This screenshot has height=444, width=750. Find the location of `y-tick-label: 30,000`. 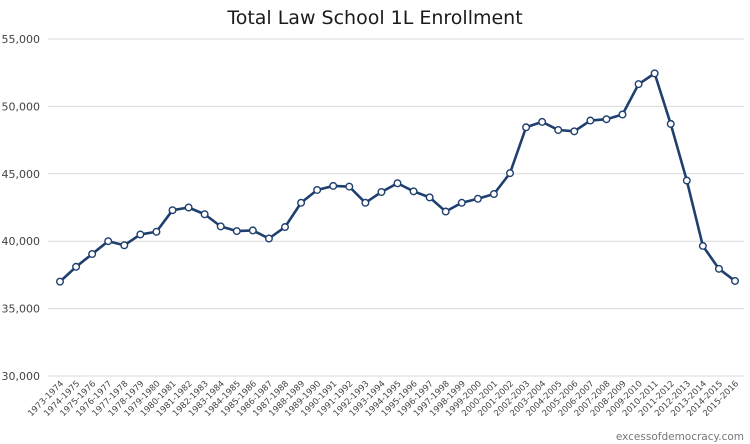

y-tick-label: 30,000 is located at coordinates (21, 376).